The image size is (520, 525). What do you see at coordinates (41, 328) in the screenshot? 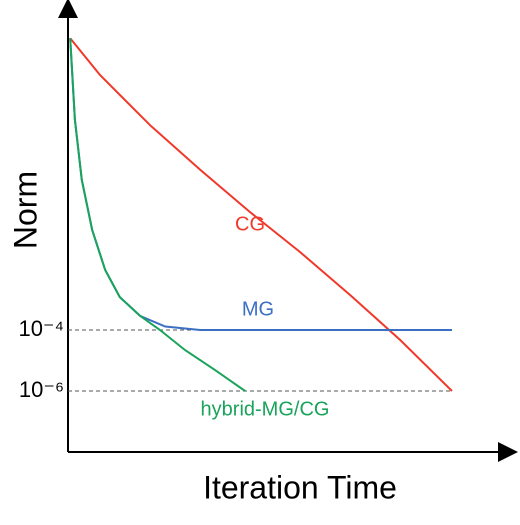
I see `y-tick-label: 10⁻⁴` at bounding box center [41, 328].